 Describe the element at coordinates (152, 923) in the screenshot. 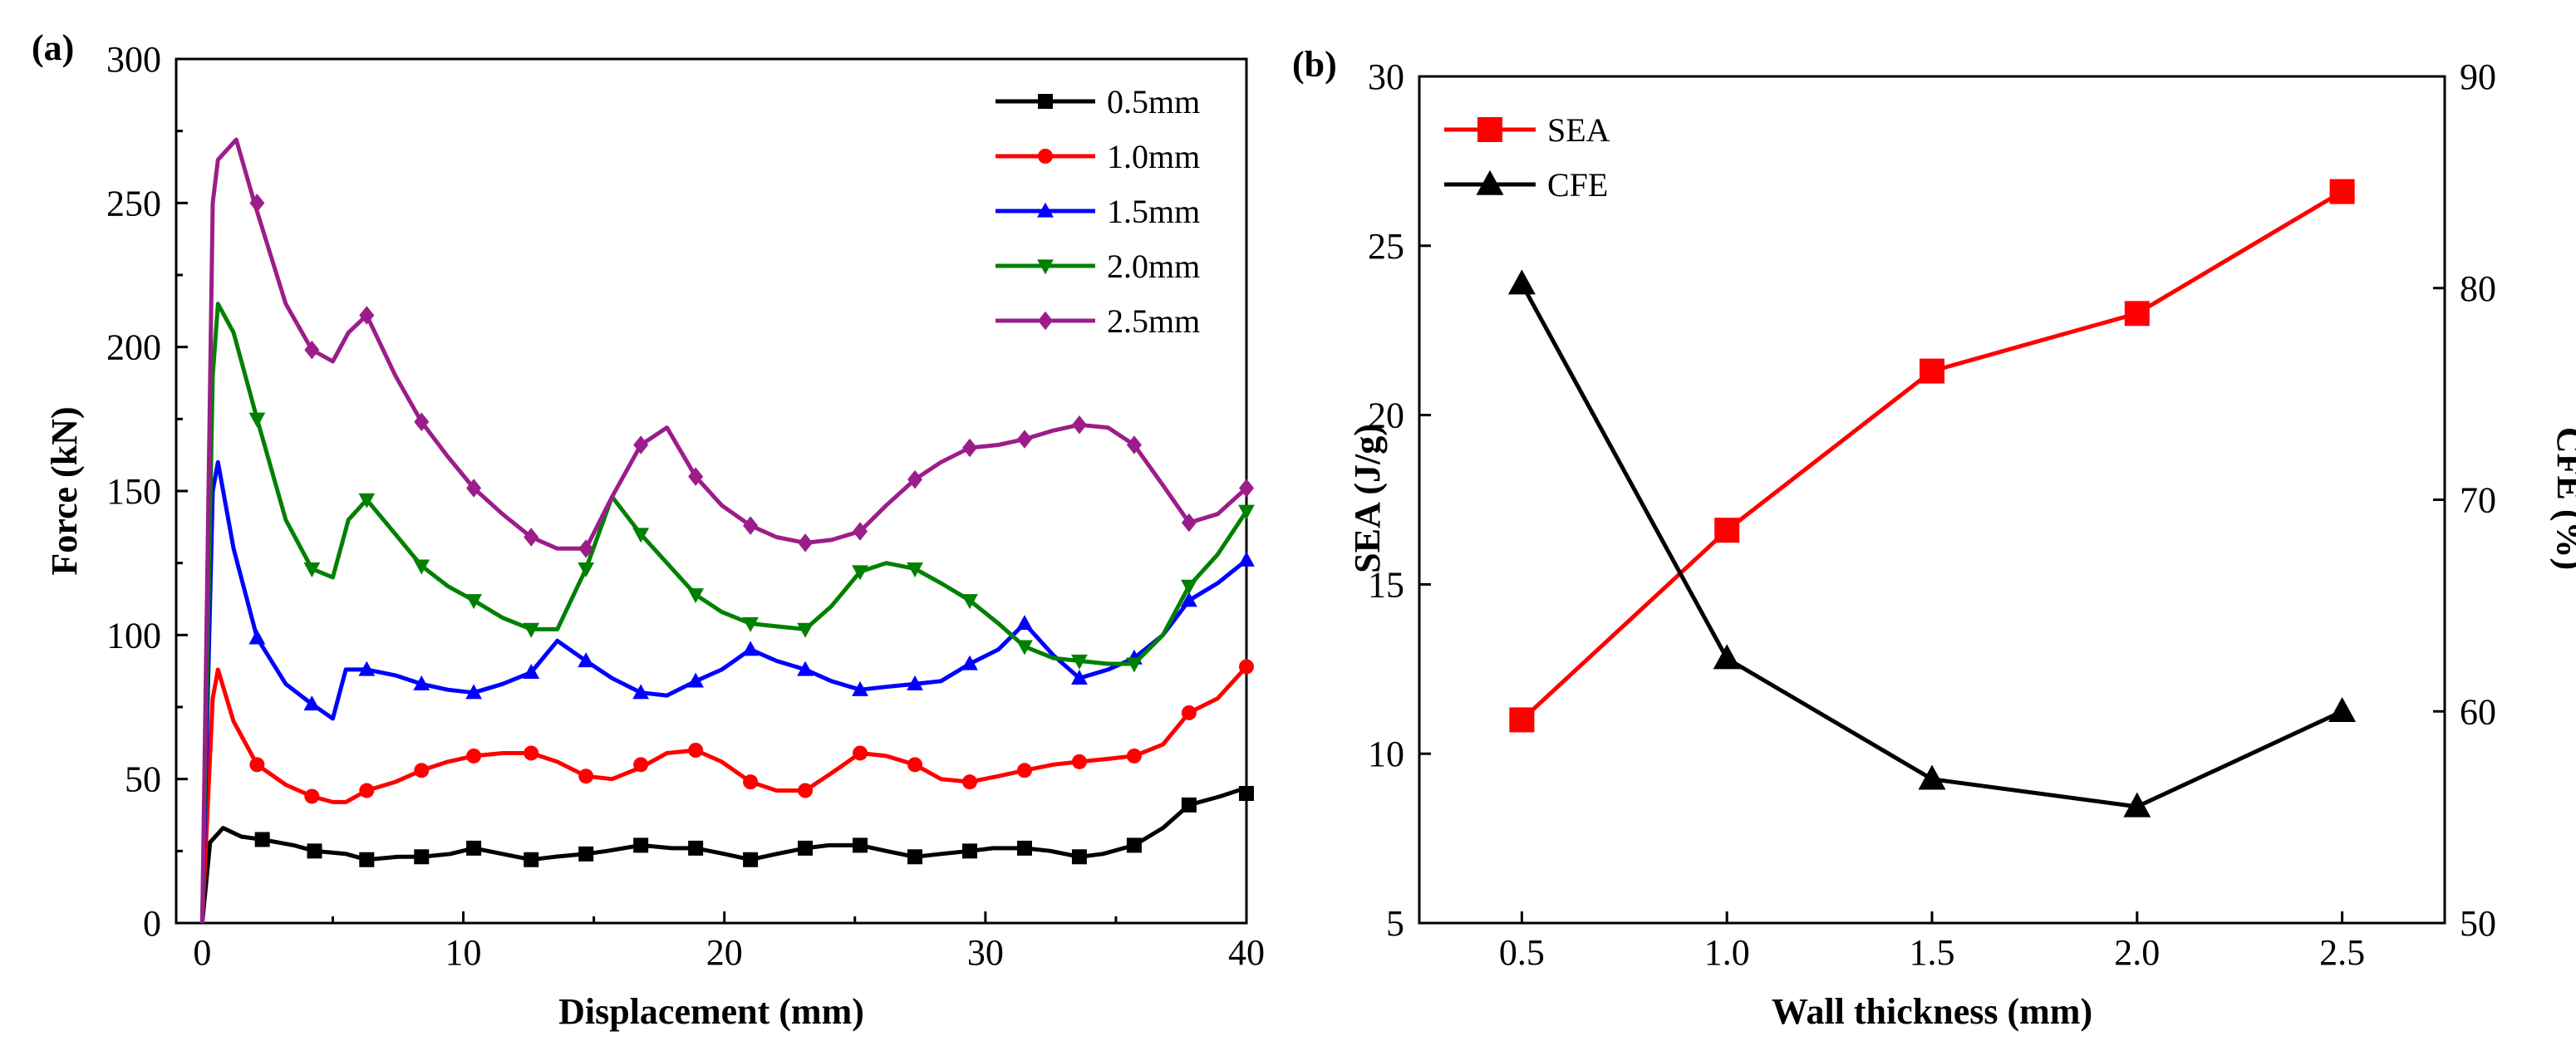

I see `y-tick-label: 0` at that location.